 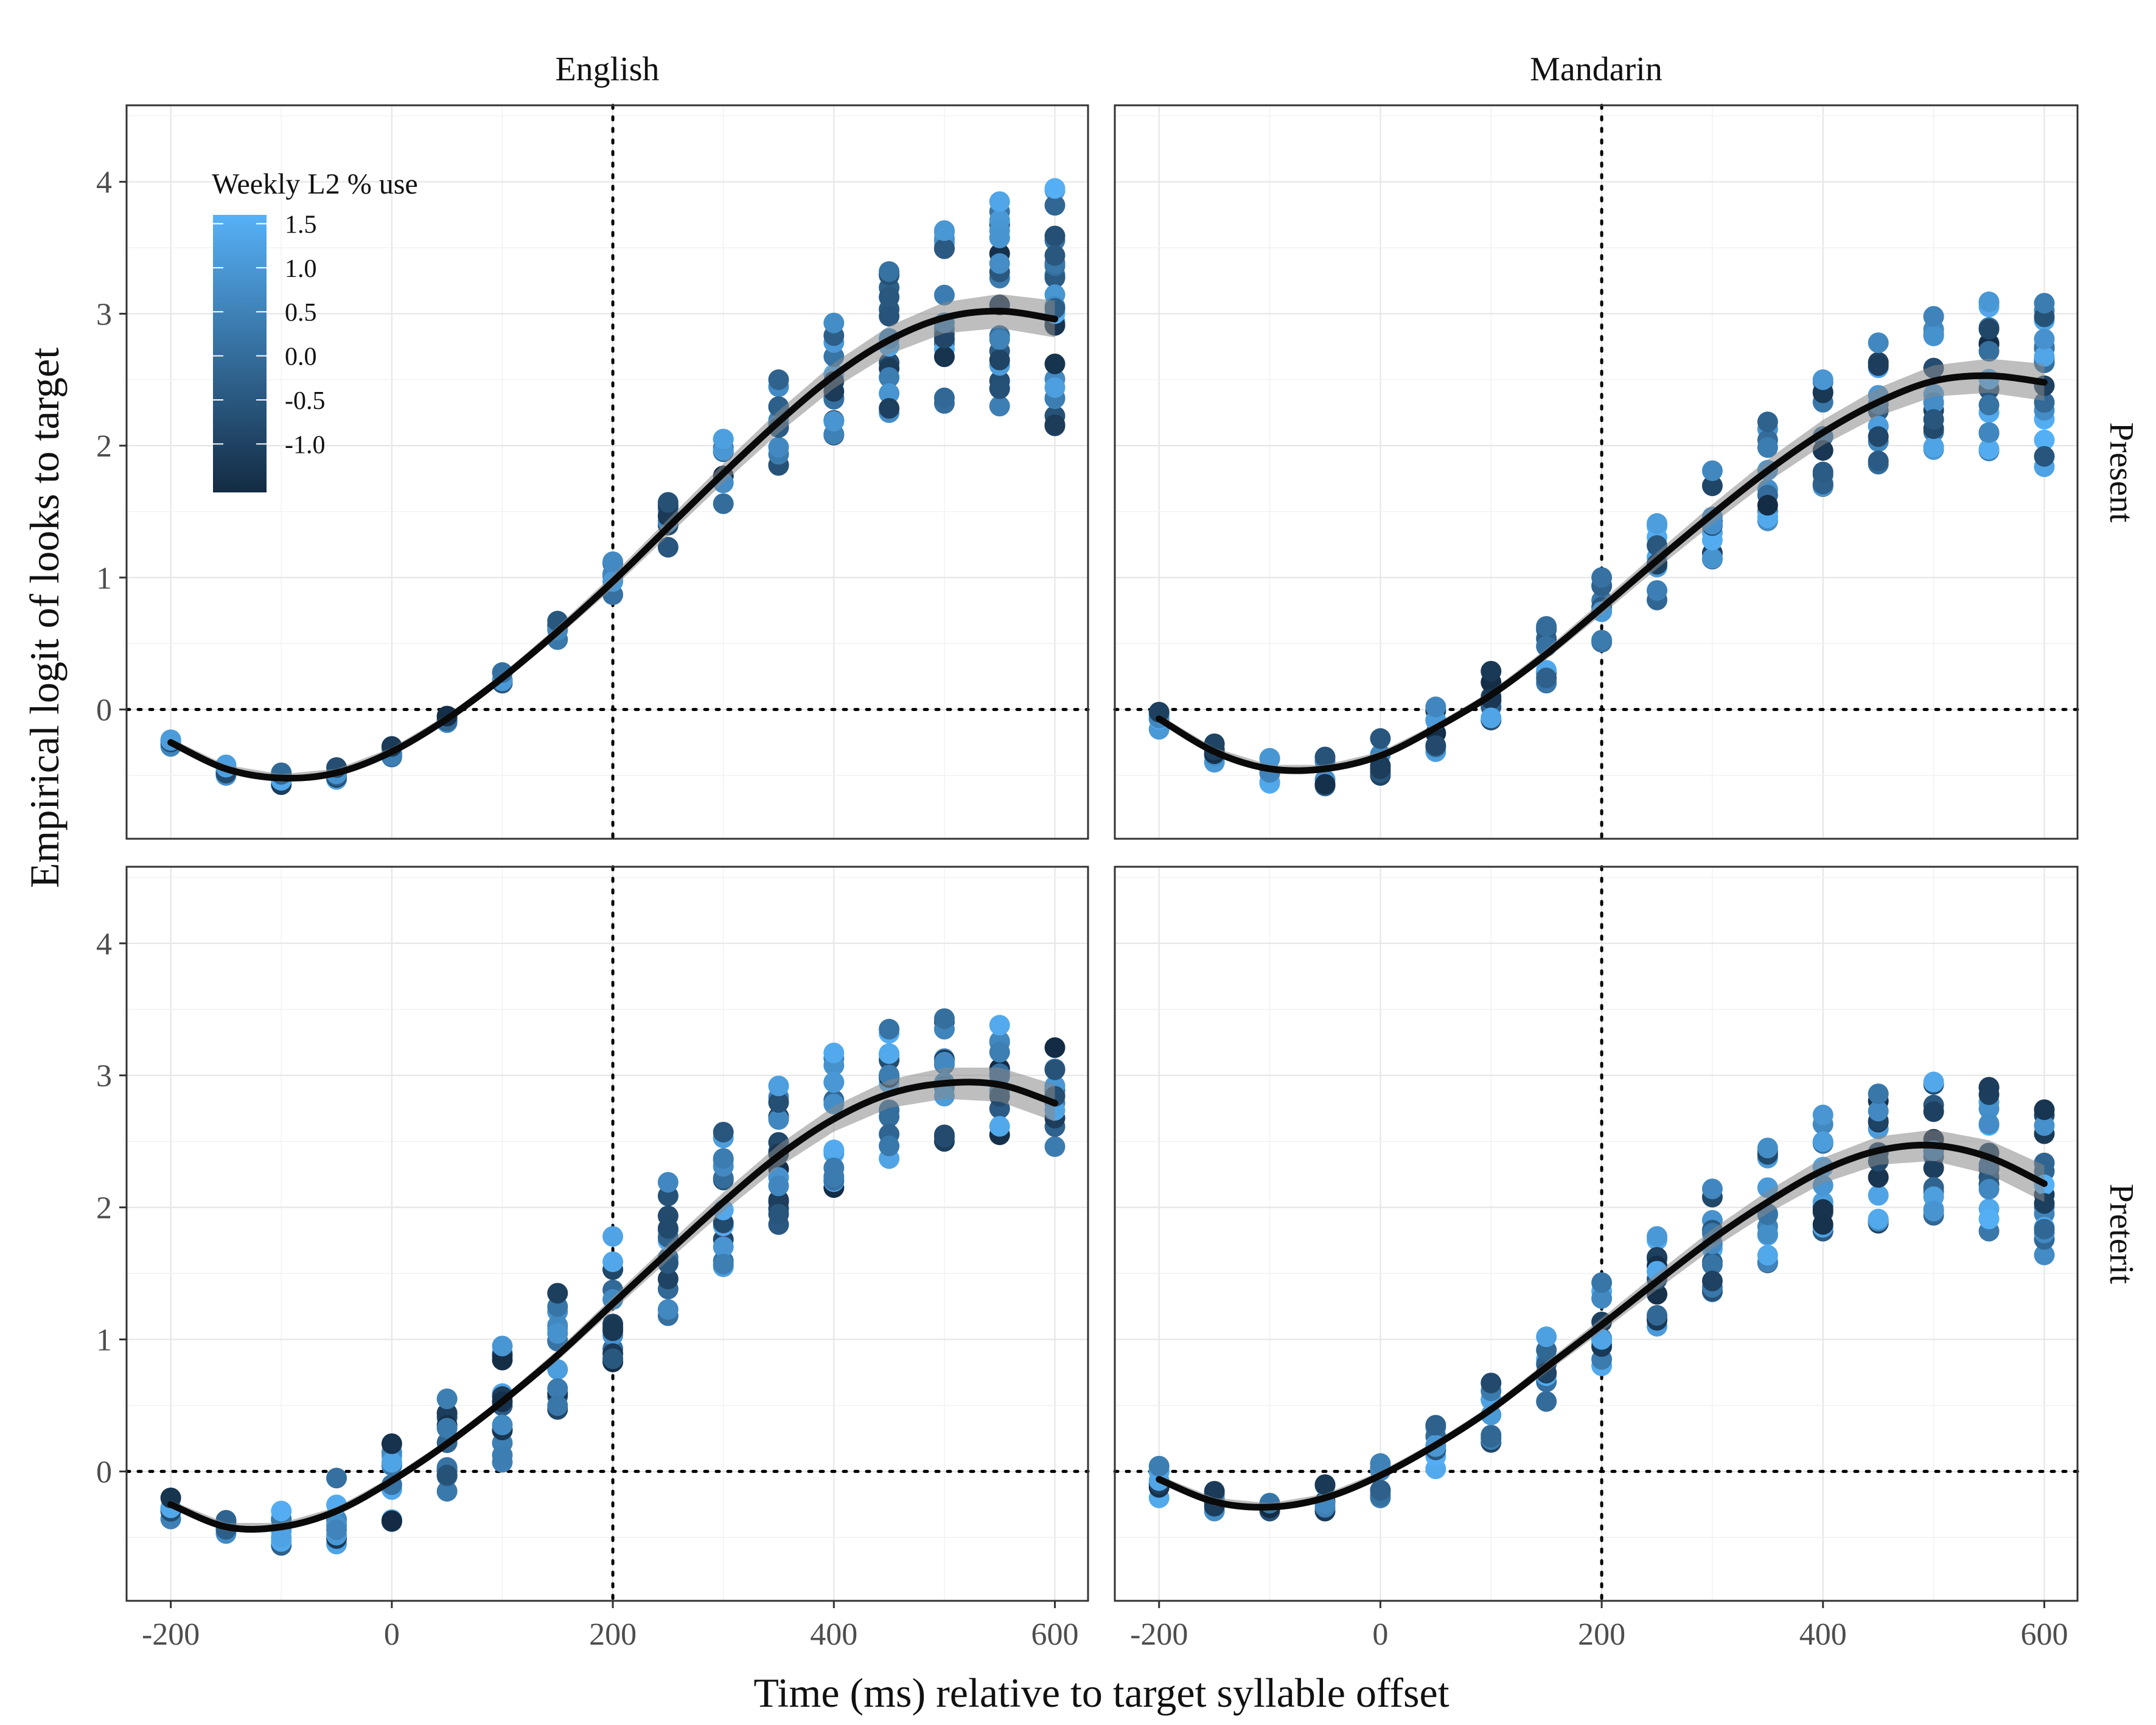 I want to click on x-tick-label: 600, so click(x=2044, y=1634).